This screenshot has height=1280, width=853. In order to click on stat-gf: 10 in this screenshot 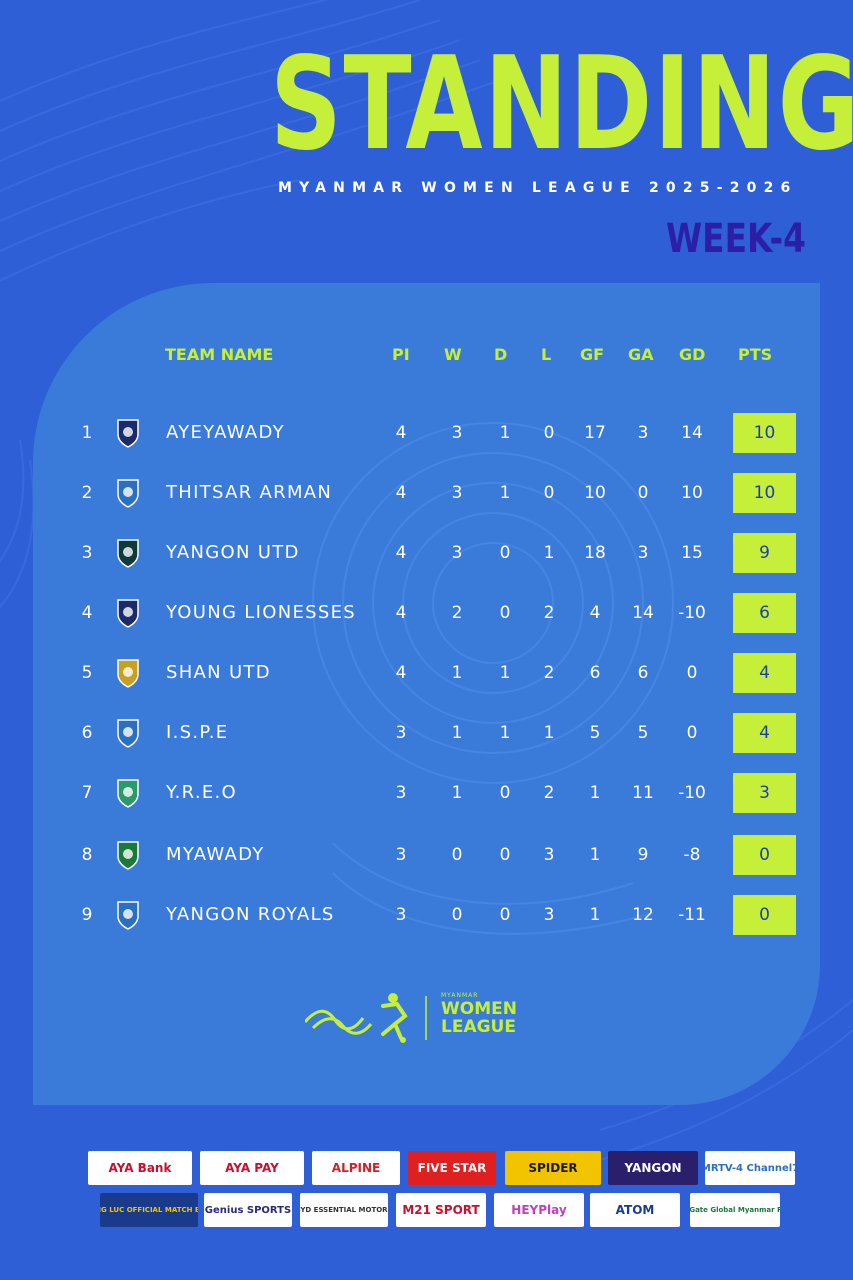, I will do `click(595, 493)`.